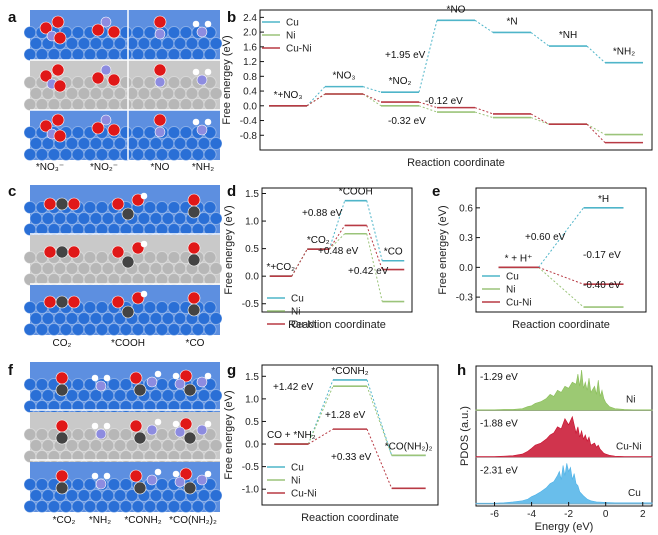  What do you see at coordinates (545, 237) in the screenshot?
I see `chart-e-annotation-0: +0.60 eV` at bounding box center [545, 237].